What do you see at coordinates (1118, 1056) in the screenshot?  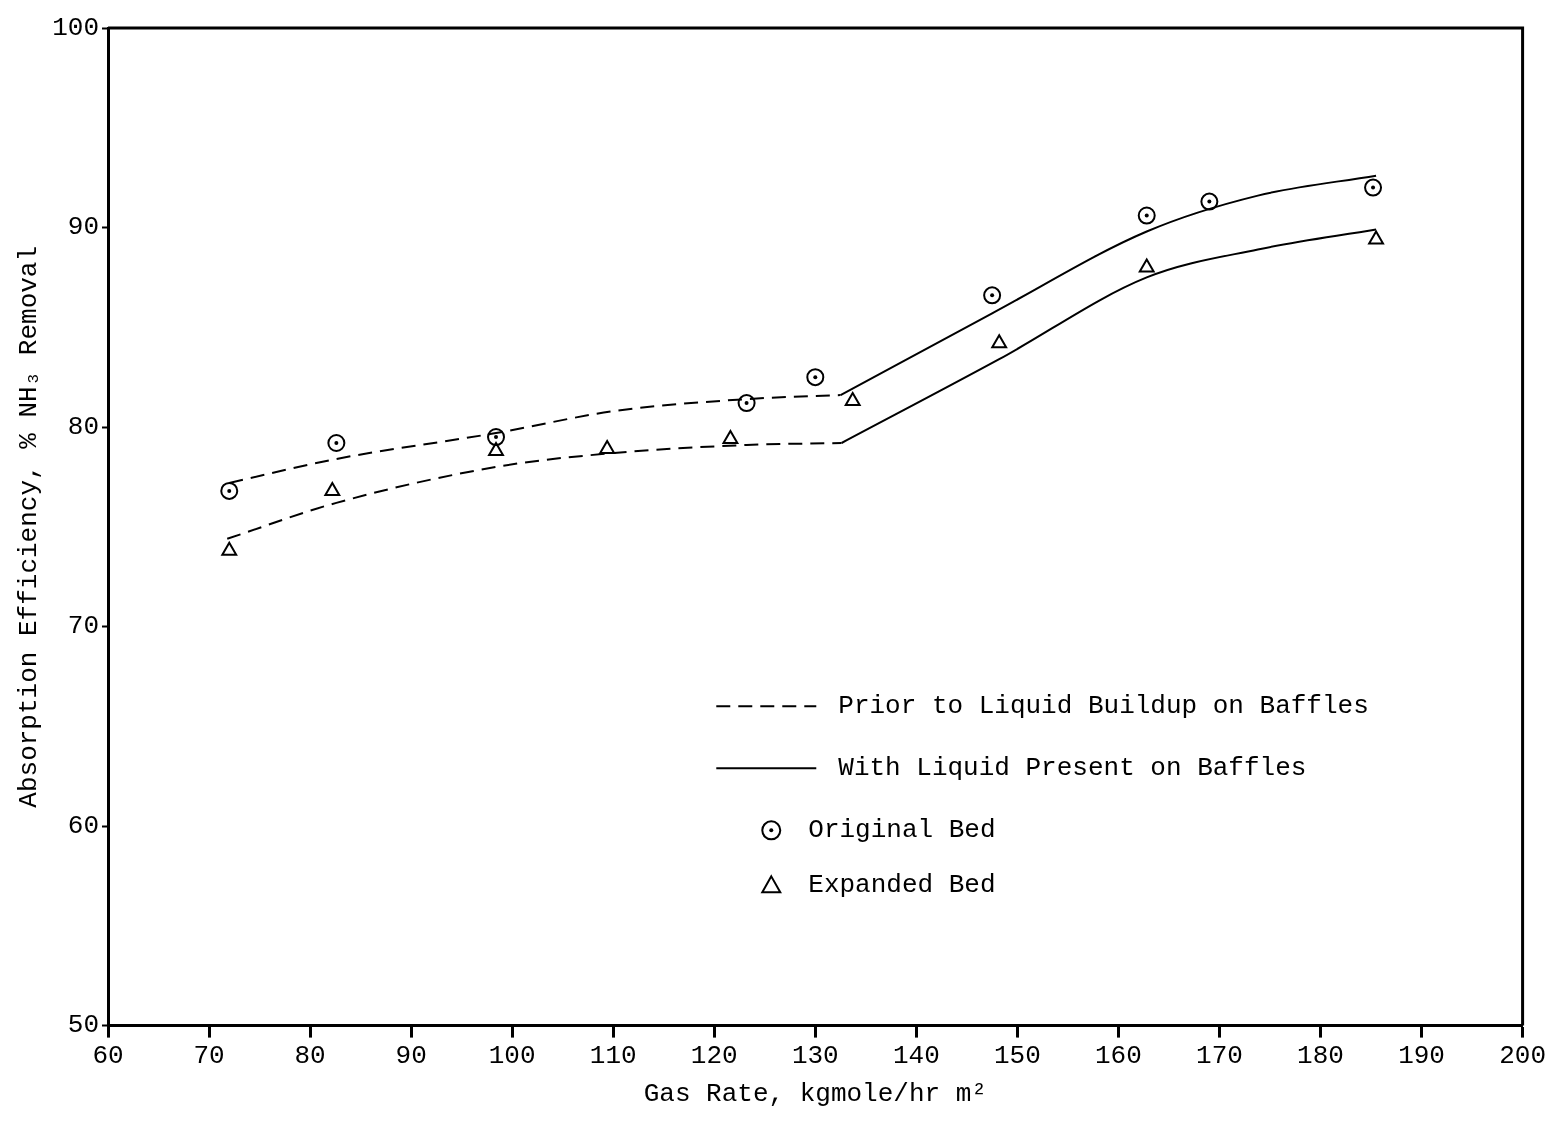 I see `x-tick-label: 160` at bounding box center [1118, 1056].